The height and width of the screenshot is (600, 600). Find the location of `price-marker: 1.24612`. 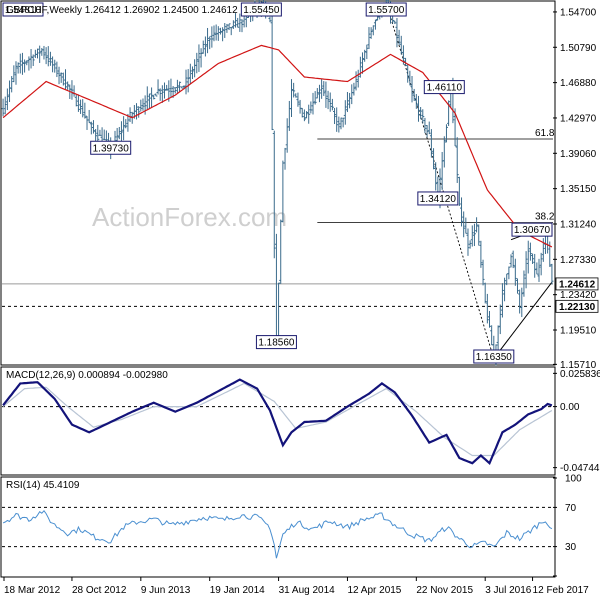

price-marker: 1.24612 is located at coordinates (577, 283).